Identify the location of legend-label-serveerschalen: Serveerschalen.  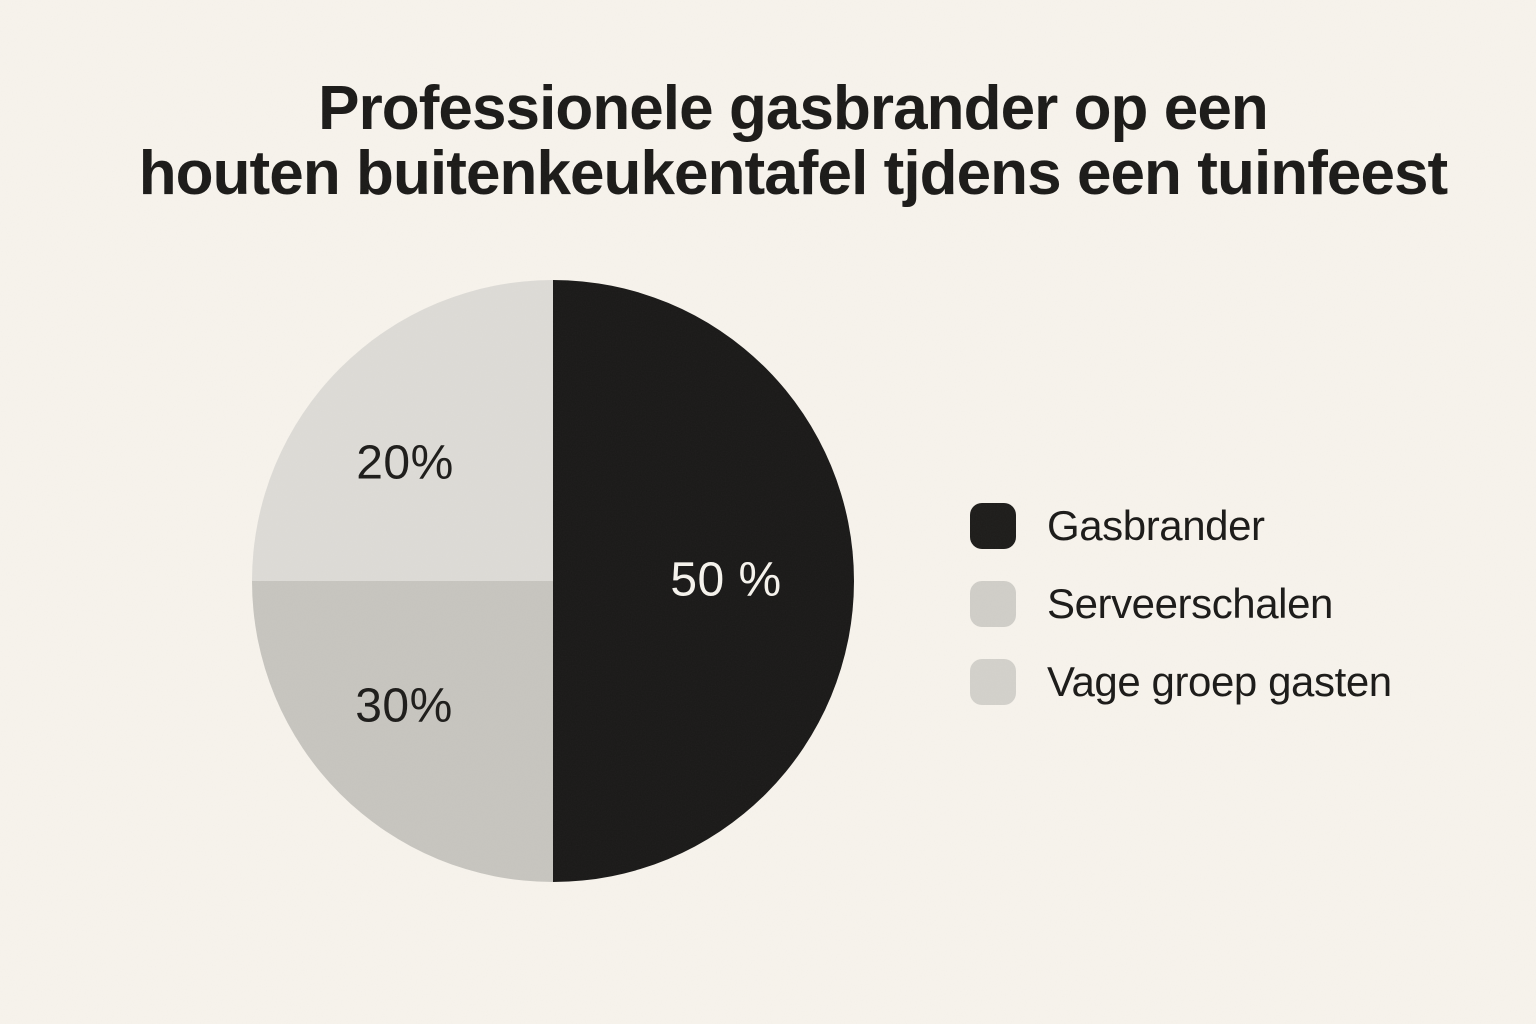
(1190, 603).